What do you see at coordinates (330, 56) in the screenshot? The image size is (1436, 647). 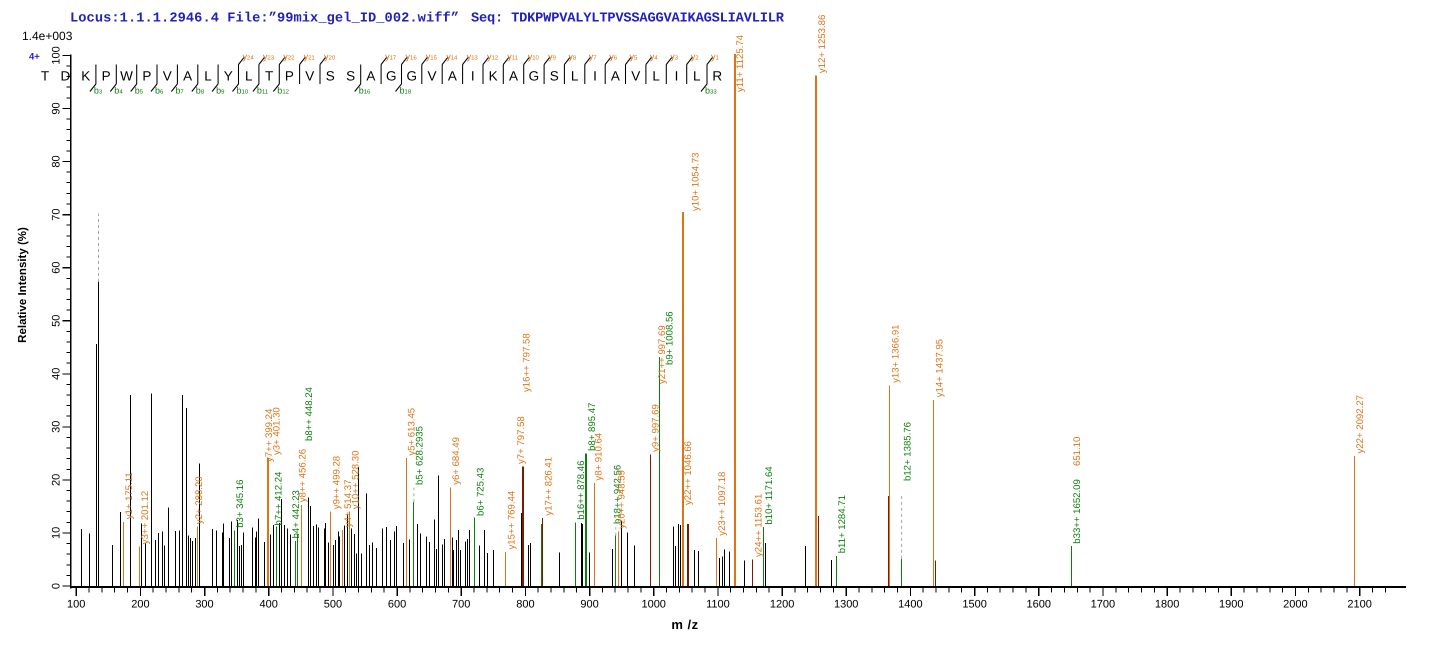 I see `svg-text: y20` at bounding box center [330, 56].